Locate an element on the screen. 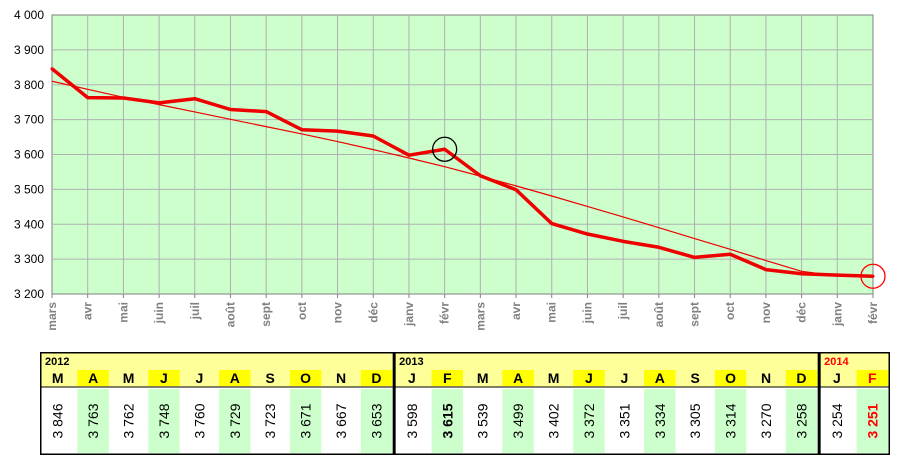  x-tick-label: févr is located at coordinates (445, 313).